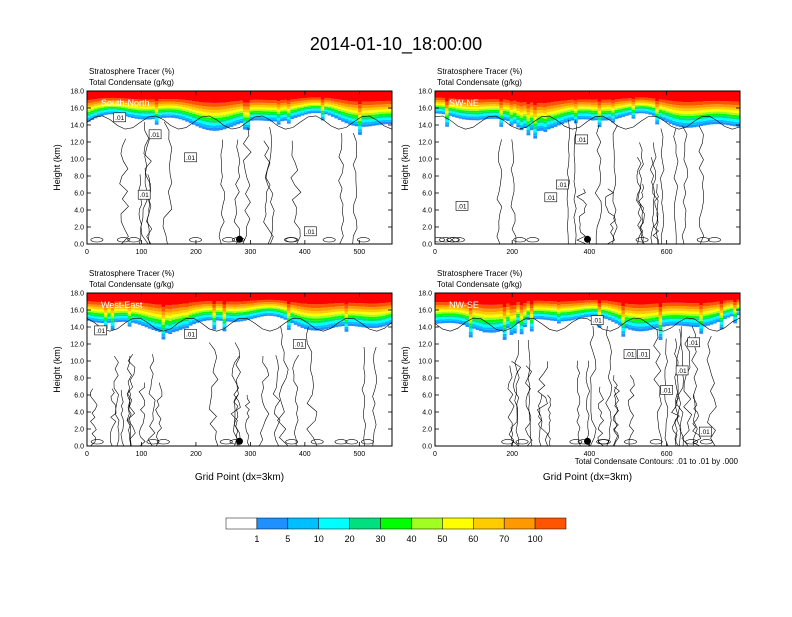 This screenshot has width=792, height=617. What do you see at coordinates (623, 410) in the screenshot?
I see `contour-line` at bounding box center [623, 410].